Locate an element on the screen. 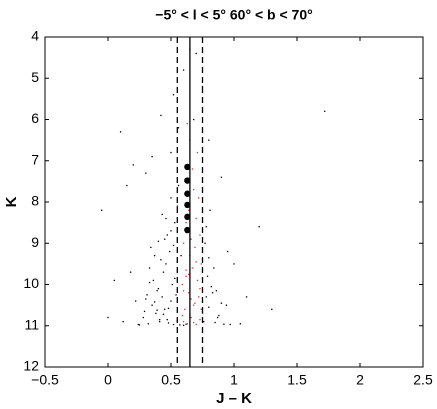  chart-title: −5° < l < 5° 60° < b < 70° is located at coordinates (233, 15).